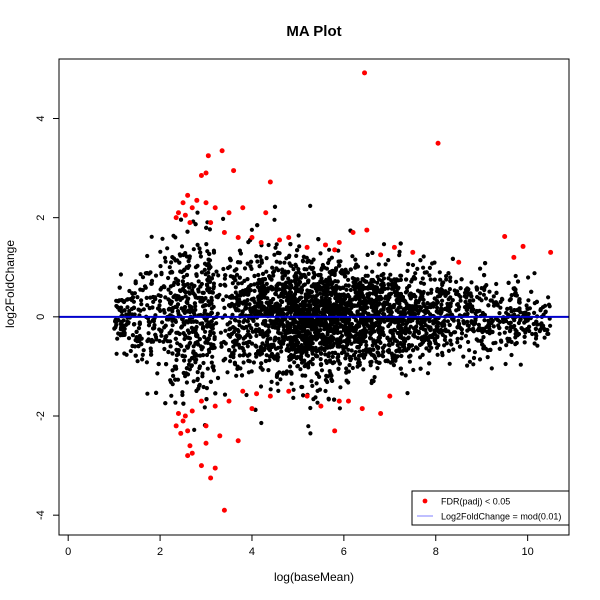  I want to click on legend-marker-significant, so click(425, 501).